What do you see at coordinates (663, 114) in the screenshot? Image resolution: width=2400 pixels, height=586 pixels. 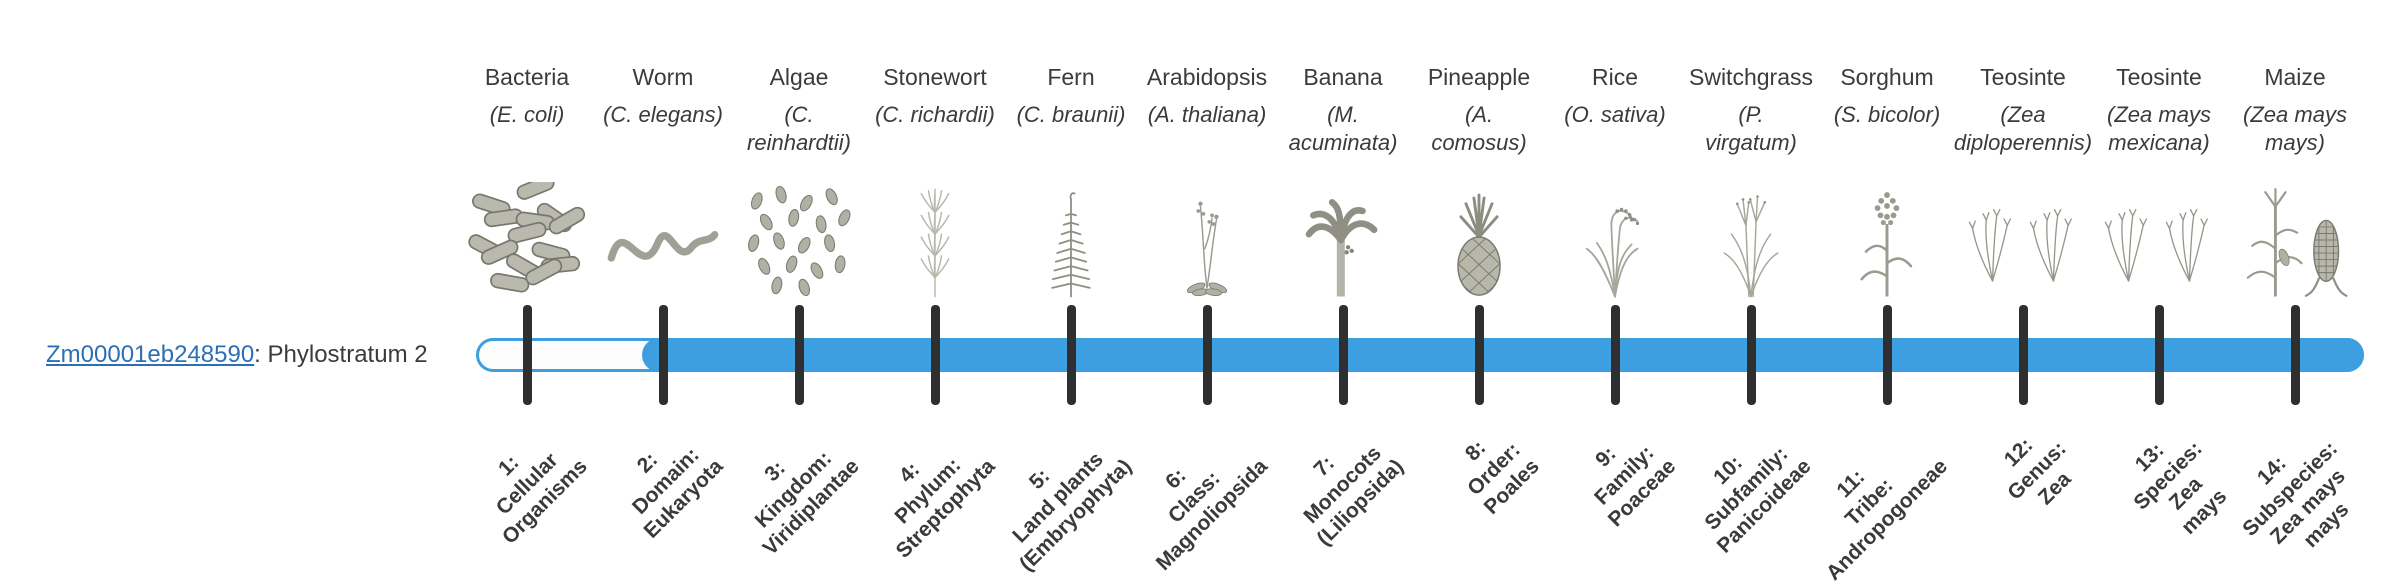 I see `organism-scientific-name: (C. elegans)` at bounding box center [663, 114].